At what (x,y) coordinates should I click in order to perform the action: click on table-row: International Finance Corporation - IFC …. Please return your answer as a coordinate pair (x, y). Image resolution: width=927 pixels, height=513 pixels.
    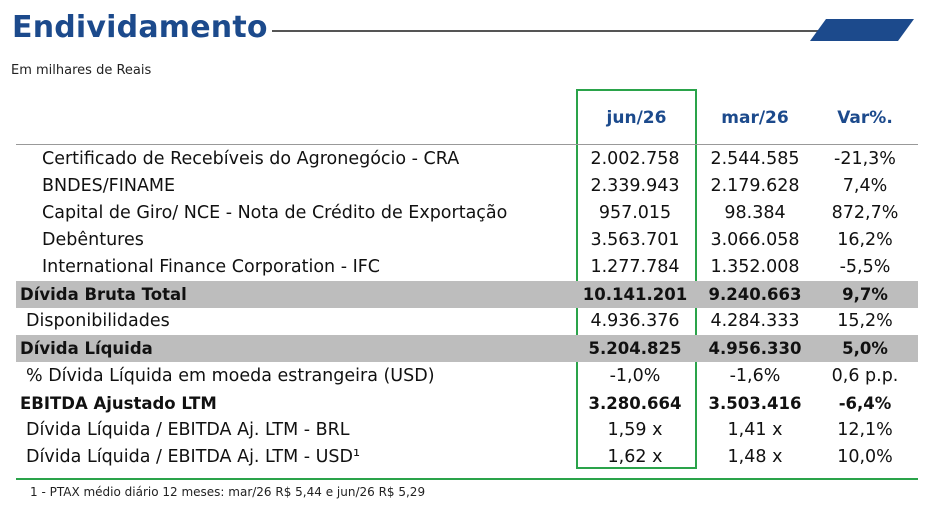
    Looking at the image, I should click on (467, 267).